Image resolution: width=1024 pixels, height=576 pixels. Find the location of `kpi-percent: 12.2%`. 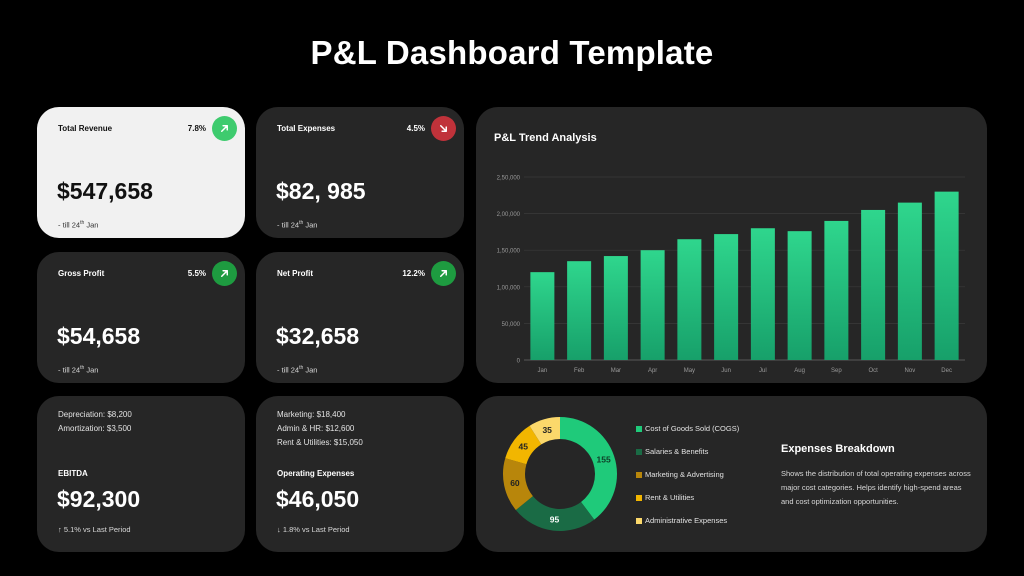

kpi-percent: 12.2% is located at coordinates (413, 273).